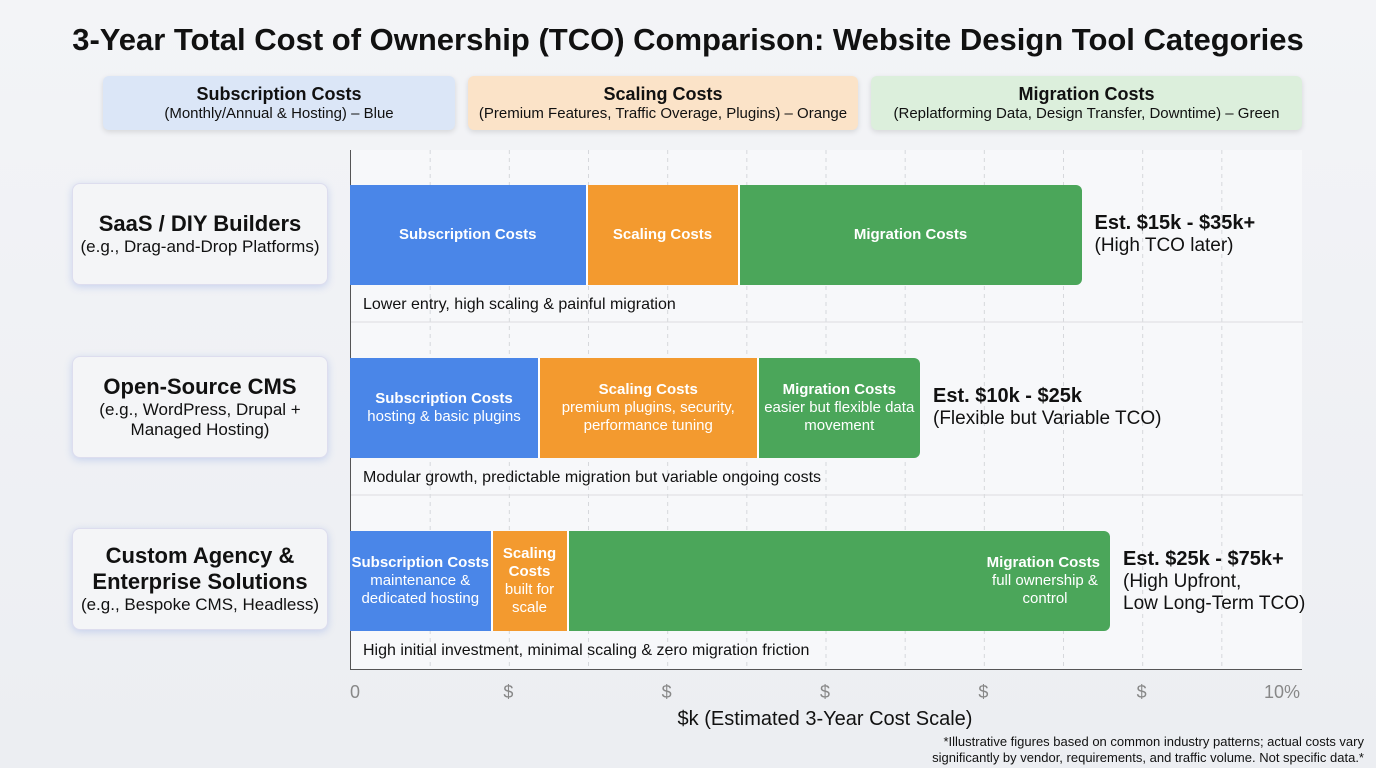  What do you see at coordinates (355, 692) in the screenshot?
I see `x-tick-label: 0` at bounding box center [355, 692].